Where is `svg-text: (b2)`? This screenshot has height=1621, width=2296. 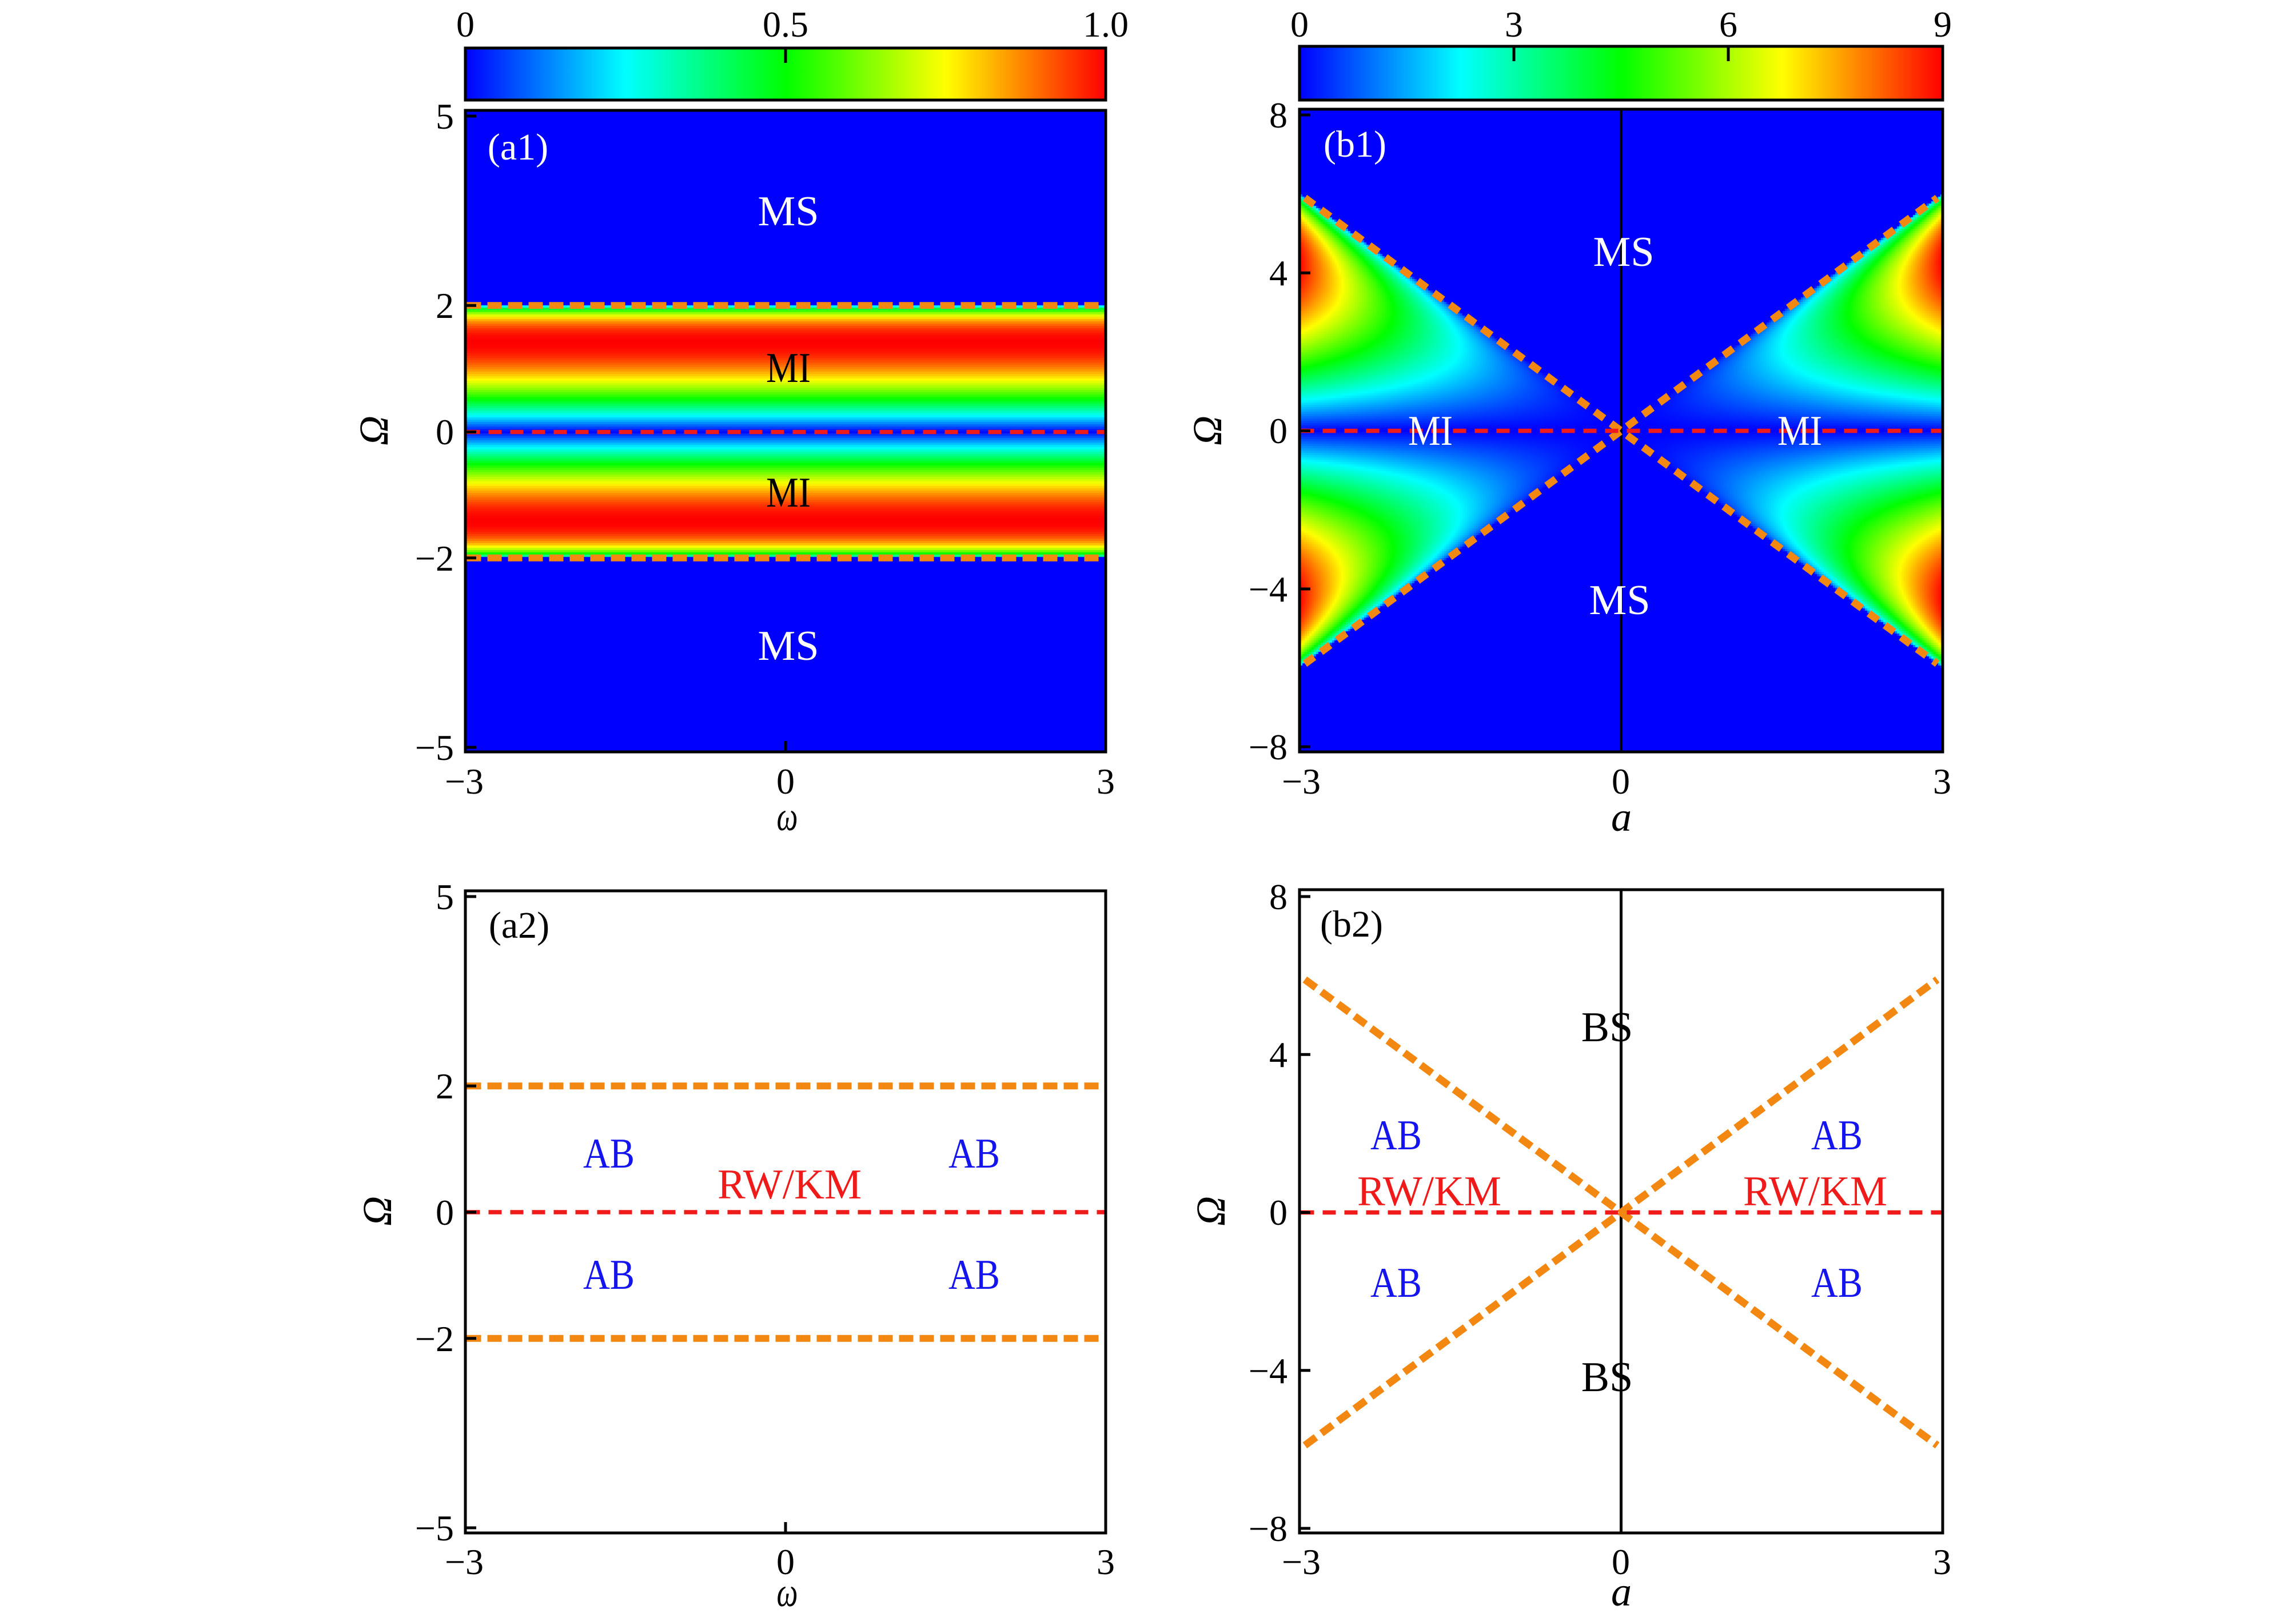
svg-text: (b2) is located at coordinates (1351, 924).